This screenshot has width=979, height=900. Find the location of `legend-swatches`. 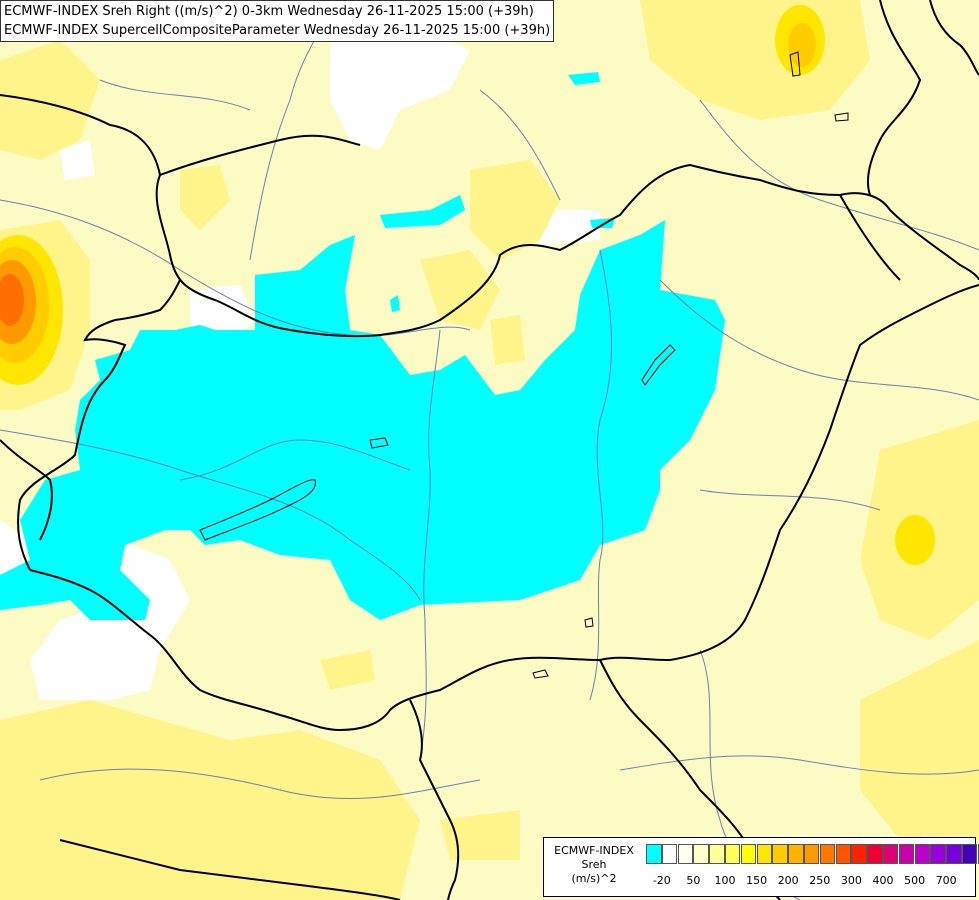

legend-swatches is located at coordinates (812, 854).